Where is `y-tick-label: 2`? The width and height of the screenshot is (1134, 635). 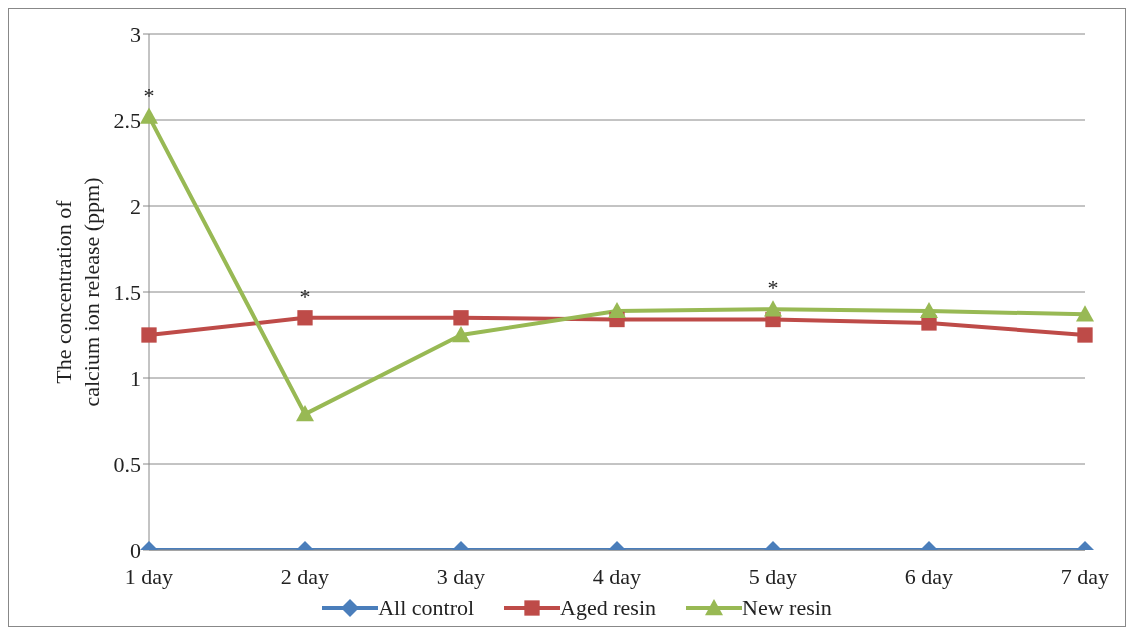 y-tick-label: 2 is located at coordinates (135, 206).